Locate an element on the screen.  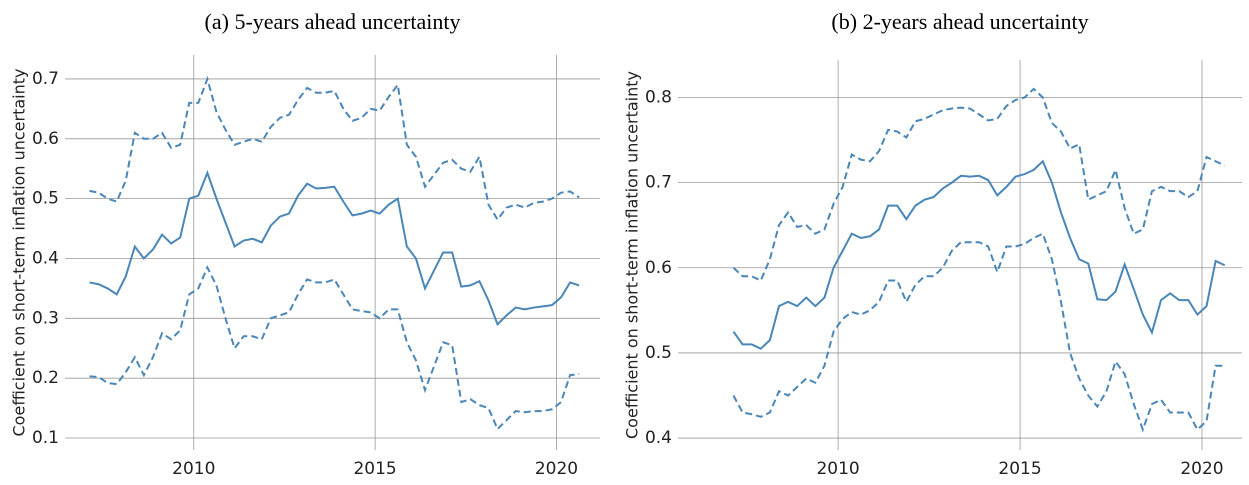
panel-title: (a) 5-years ahead uncertainty is located at coordinates (333, 21).